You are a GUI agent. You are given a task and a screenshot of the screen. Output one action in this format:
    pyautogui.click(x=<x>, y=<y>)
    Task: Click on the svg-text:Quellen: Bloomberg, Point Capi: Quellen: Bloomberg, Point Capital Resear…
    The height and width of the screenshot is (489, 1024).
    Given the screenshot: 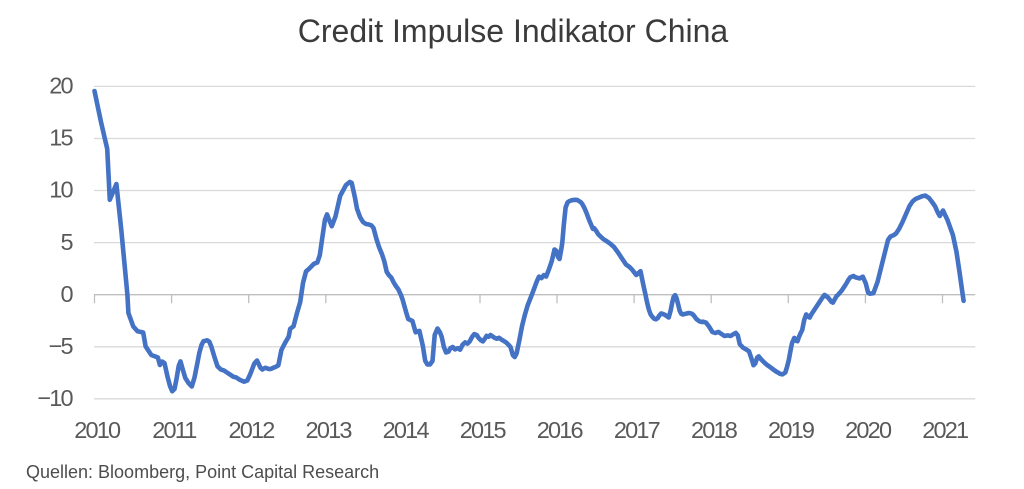 What is the action you would take?
    pyautogui.click(x=202, y=472)
    